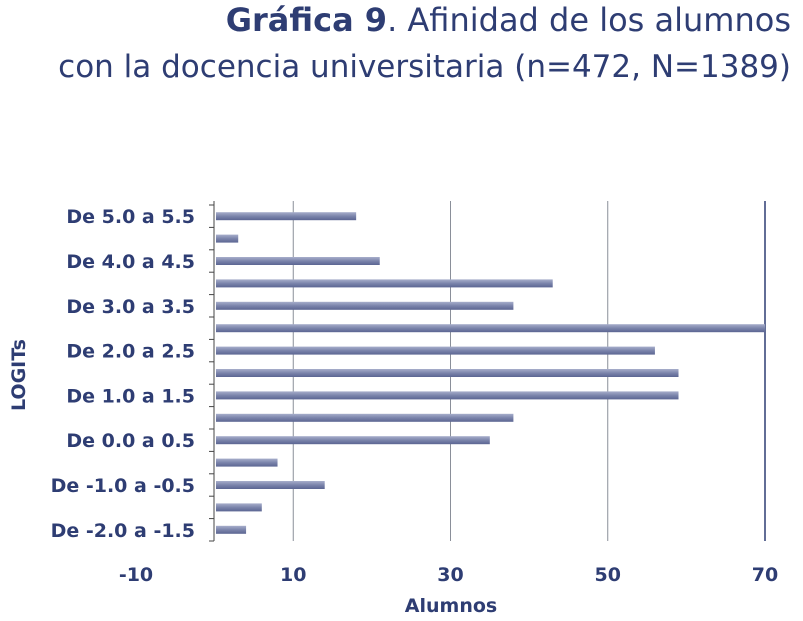 The height and width of the screenshot is (621, 803). I want to click on y-tick-label: De 2.0 a 2.5, so click(130, 352).